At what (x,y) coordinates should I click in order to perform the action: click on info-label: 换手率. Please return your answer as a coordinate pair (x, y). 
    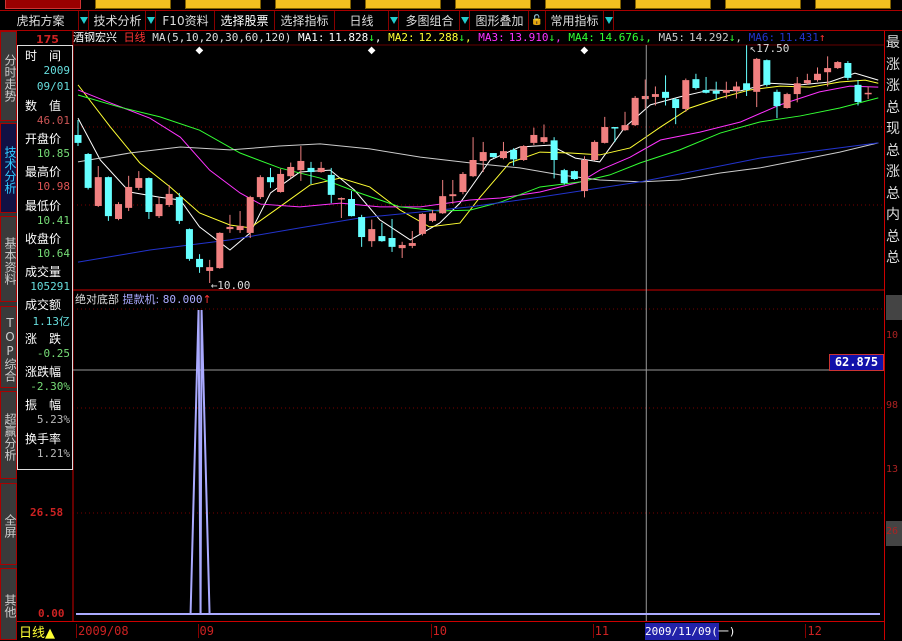
    Looking at the image, I should click on (43, 438).